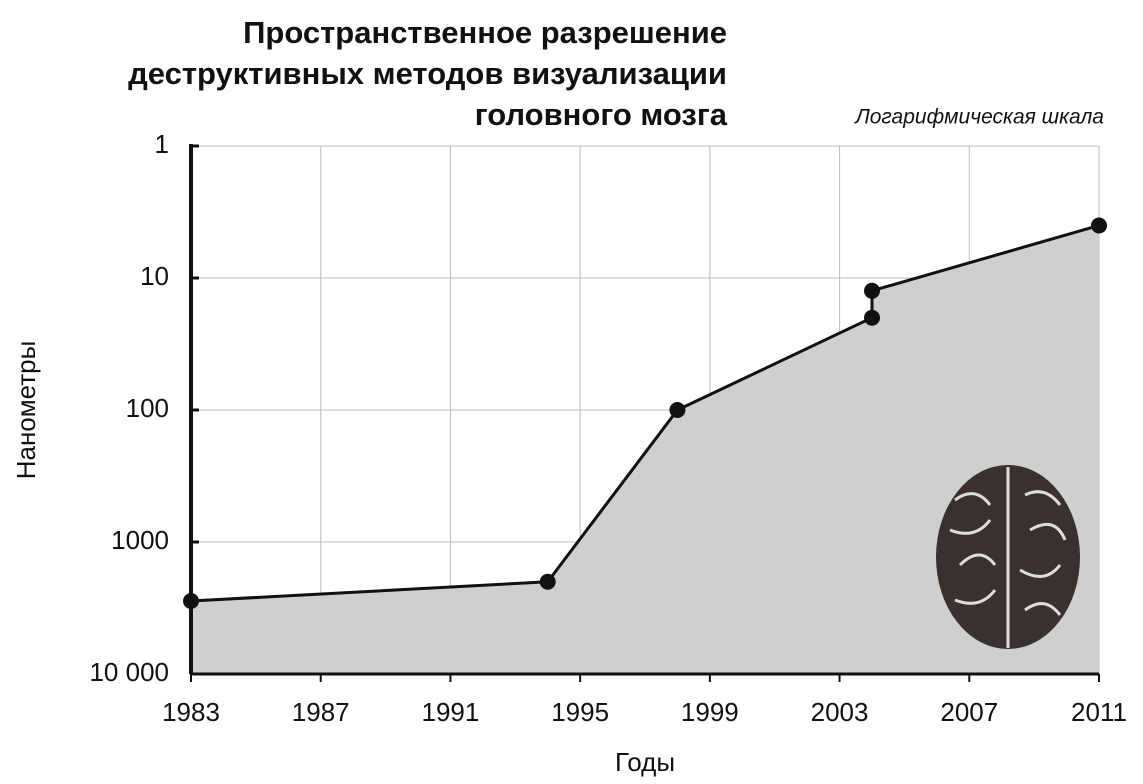 The width and height of the screenshot is (1143, 784). I want to click on y-tick-label: 10 000, so click(129, 672).